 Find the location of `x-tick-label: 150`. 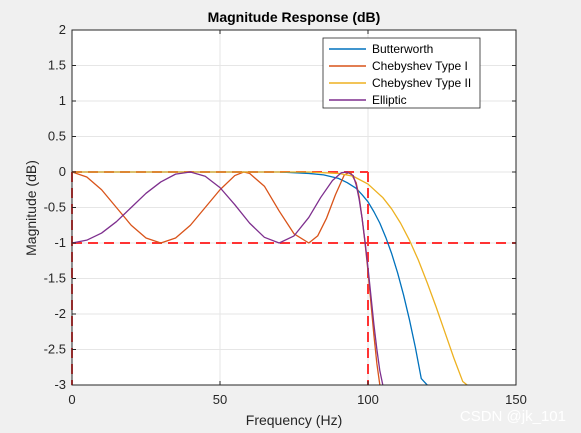

x-tick-label: 150 is located at coordinates (516, 399).